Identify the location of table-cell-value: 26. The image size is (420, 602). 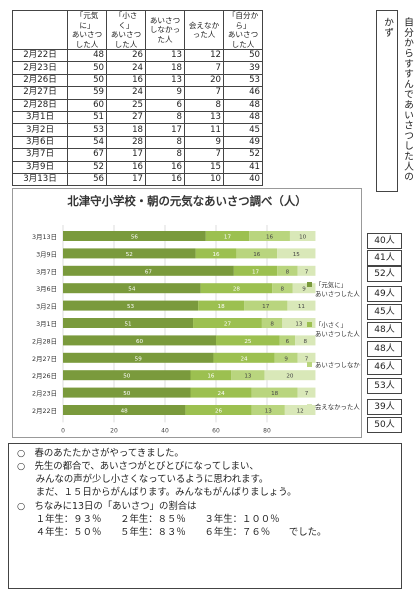
(126, 55).